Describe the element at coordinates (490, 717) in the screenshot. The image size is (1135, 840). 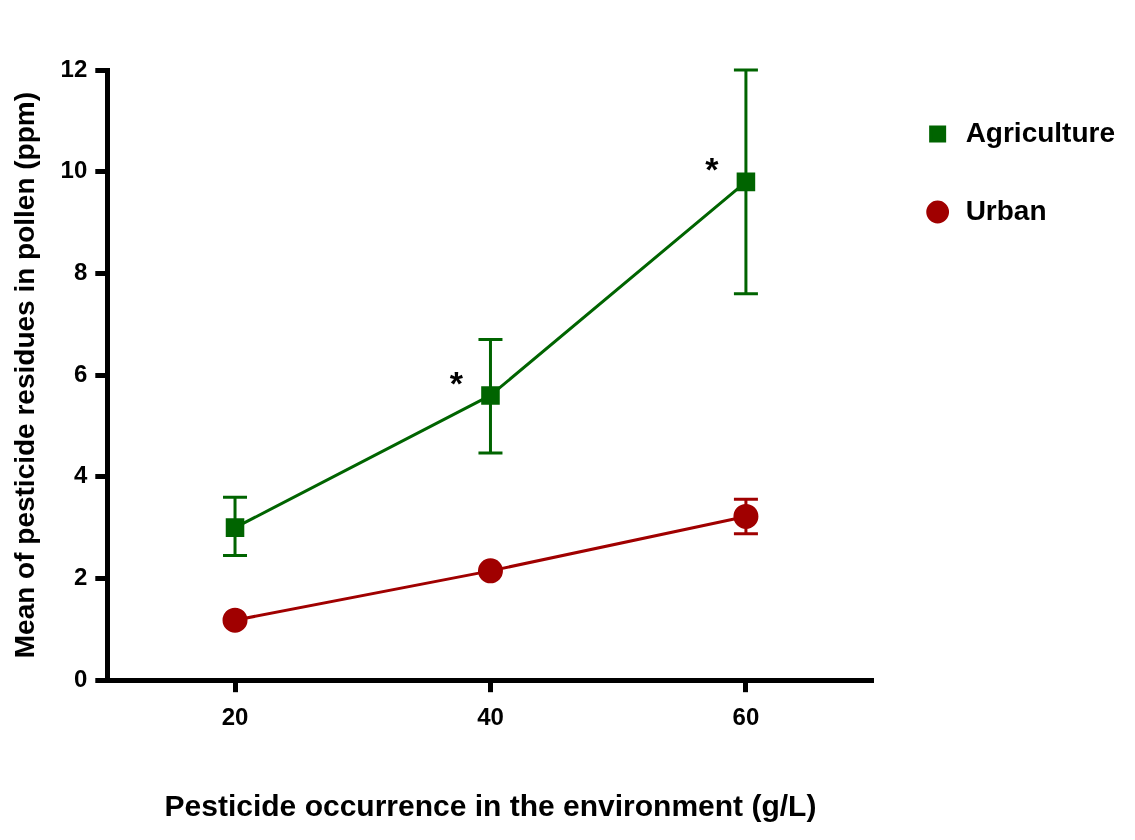
I see `x-tick-label: 40` at that location.